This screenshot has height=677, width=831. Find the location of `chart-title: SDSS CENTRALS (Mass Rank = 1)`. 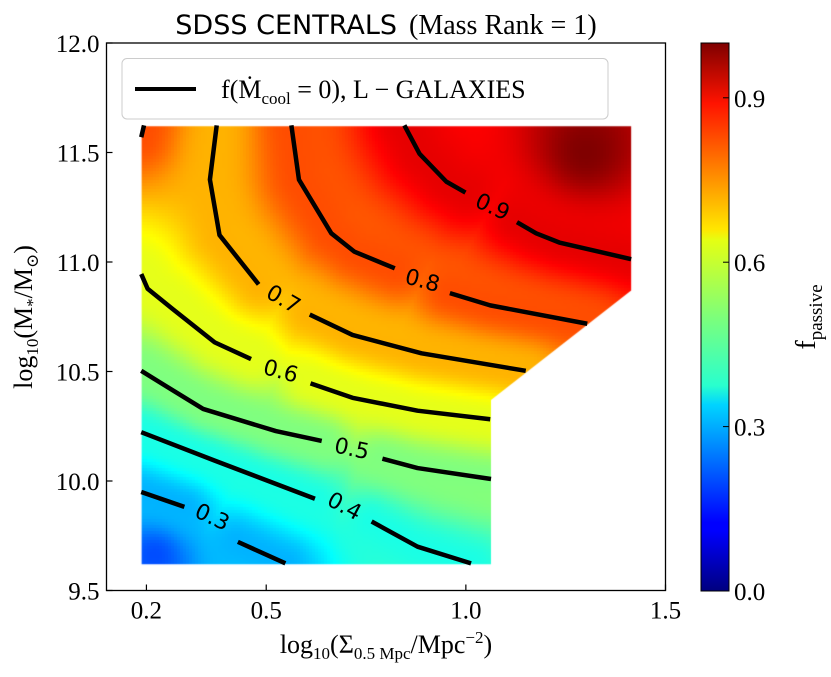

chart-title: SDSS CENTRALS (Mass Rank = 1) is located at coordinates (385, 25).